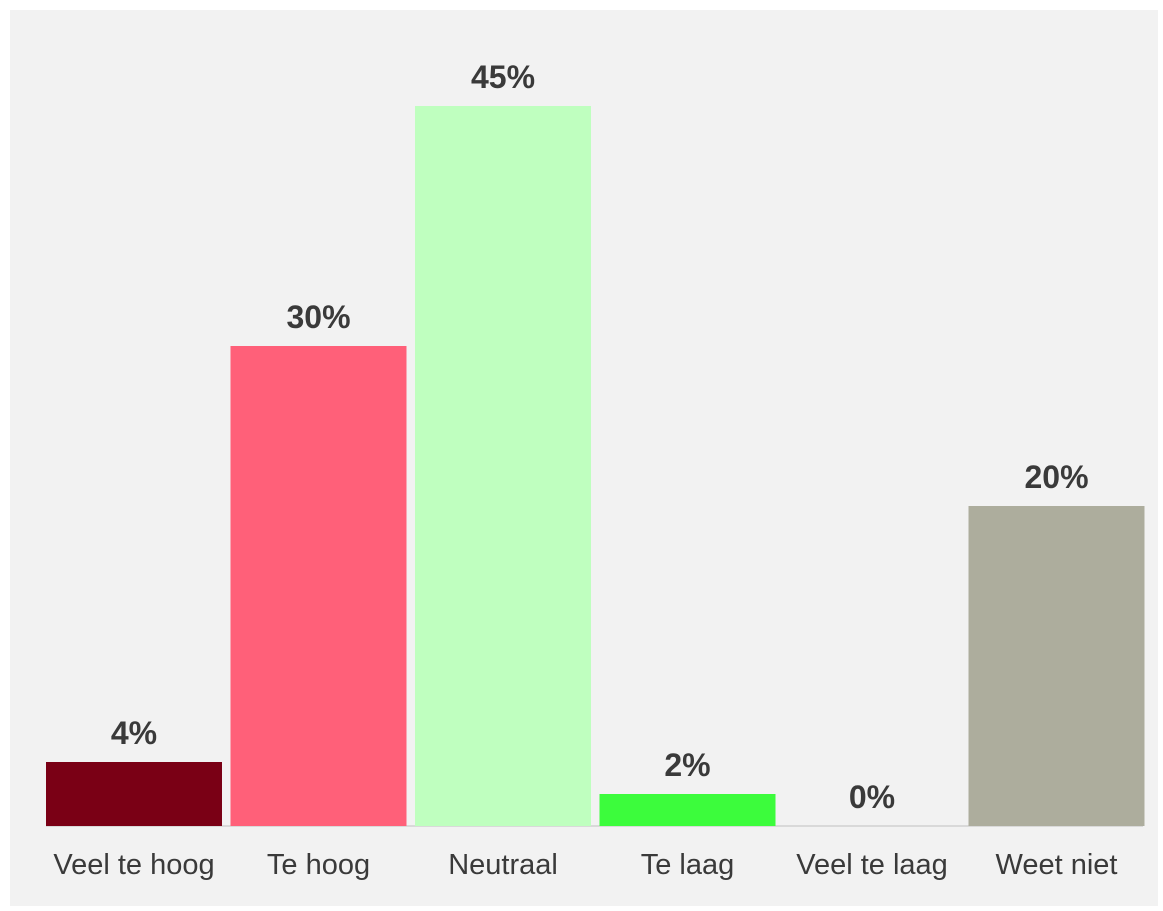 This screenshot has height=911, width=1163. What do you see at coordinates (872, 797) in the screenshot?
I see `value-label-veel-te-laag: 0%` at bounding box center [872, 797].